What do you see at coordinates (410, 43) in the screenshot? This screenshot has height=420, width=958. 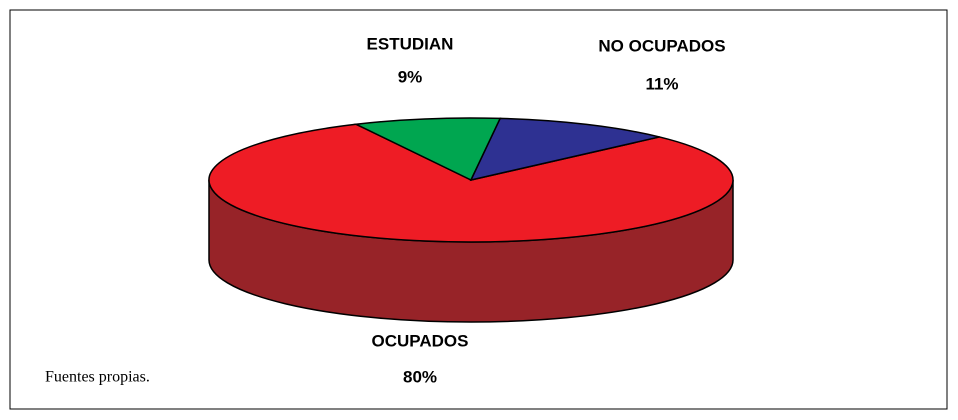 I see `slice-label: ESTUDIAN` at bounding box center [410, 43].